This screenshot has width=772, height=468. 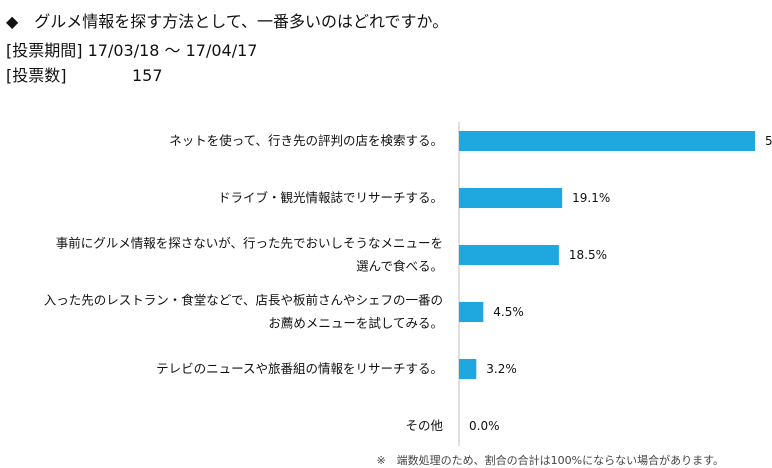 I want to click on period-value: 17/03/18 ～ 17/04/17, so click(x=172, y=50).